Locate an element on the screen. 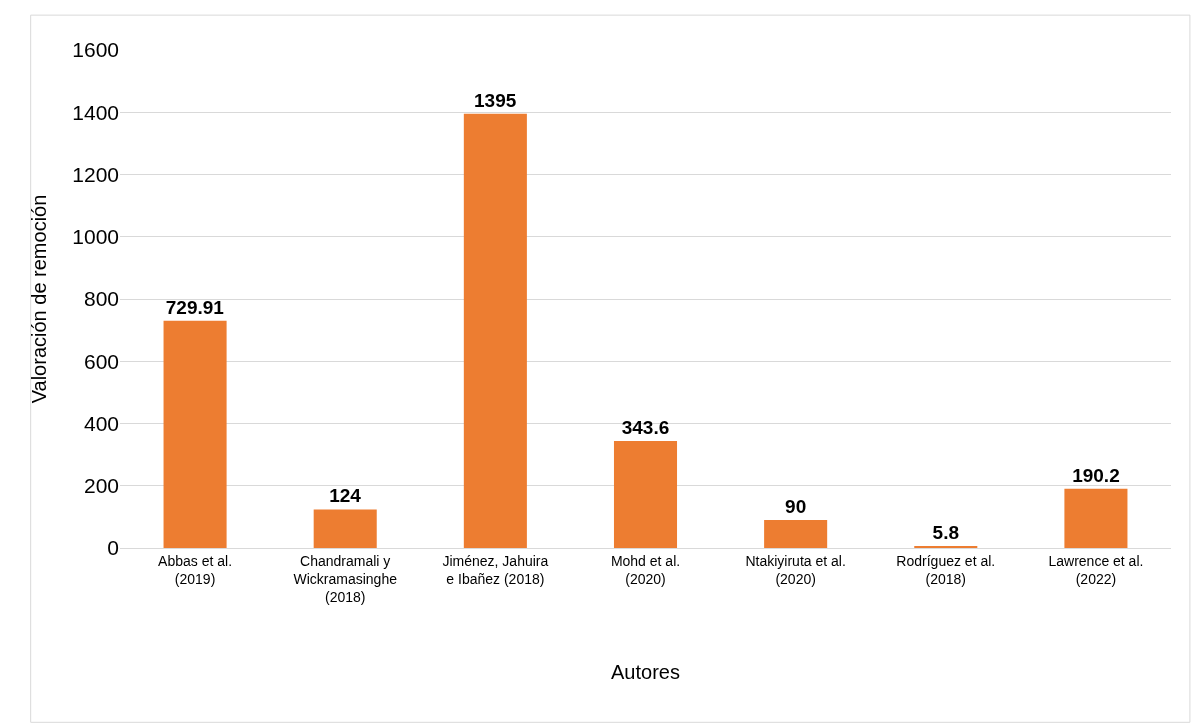 This screenshot has height=728, width=1196. data-label: 124 is located at coordinates (345, 496).